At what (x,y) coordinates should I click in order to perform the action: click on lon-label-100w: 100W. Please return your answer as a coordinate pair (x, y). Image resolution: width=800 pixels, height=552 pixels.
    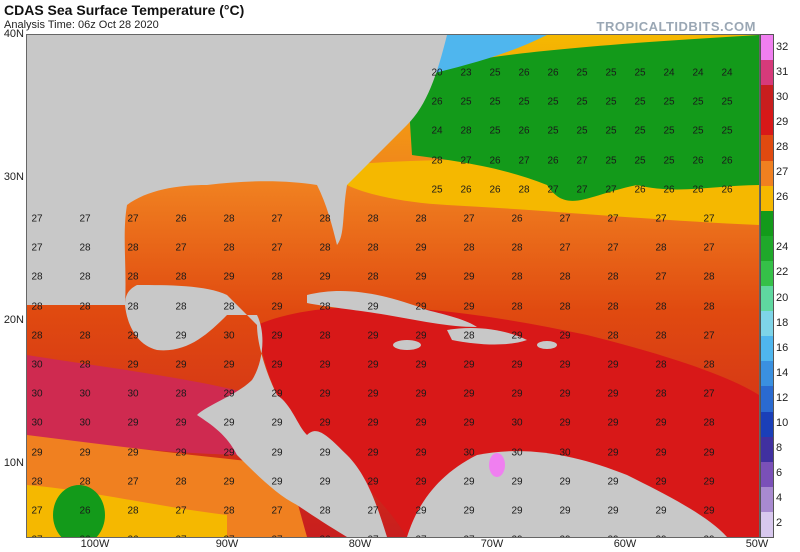
    Looking at the image, I should click on (95, 544).